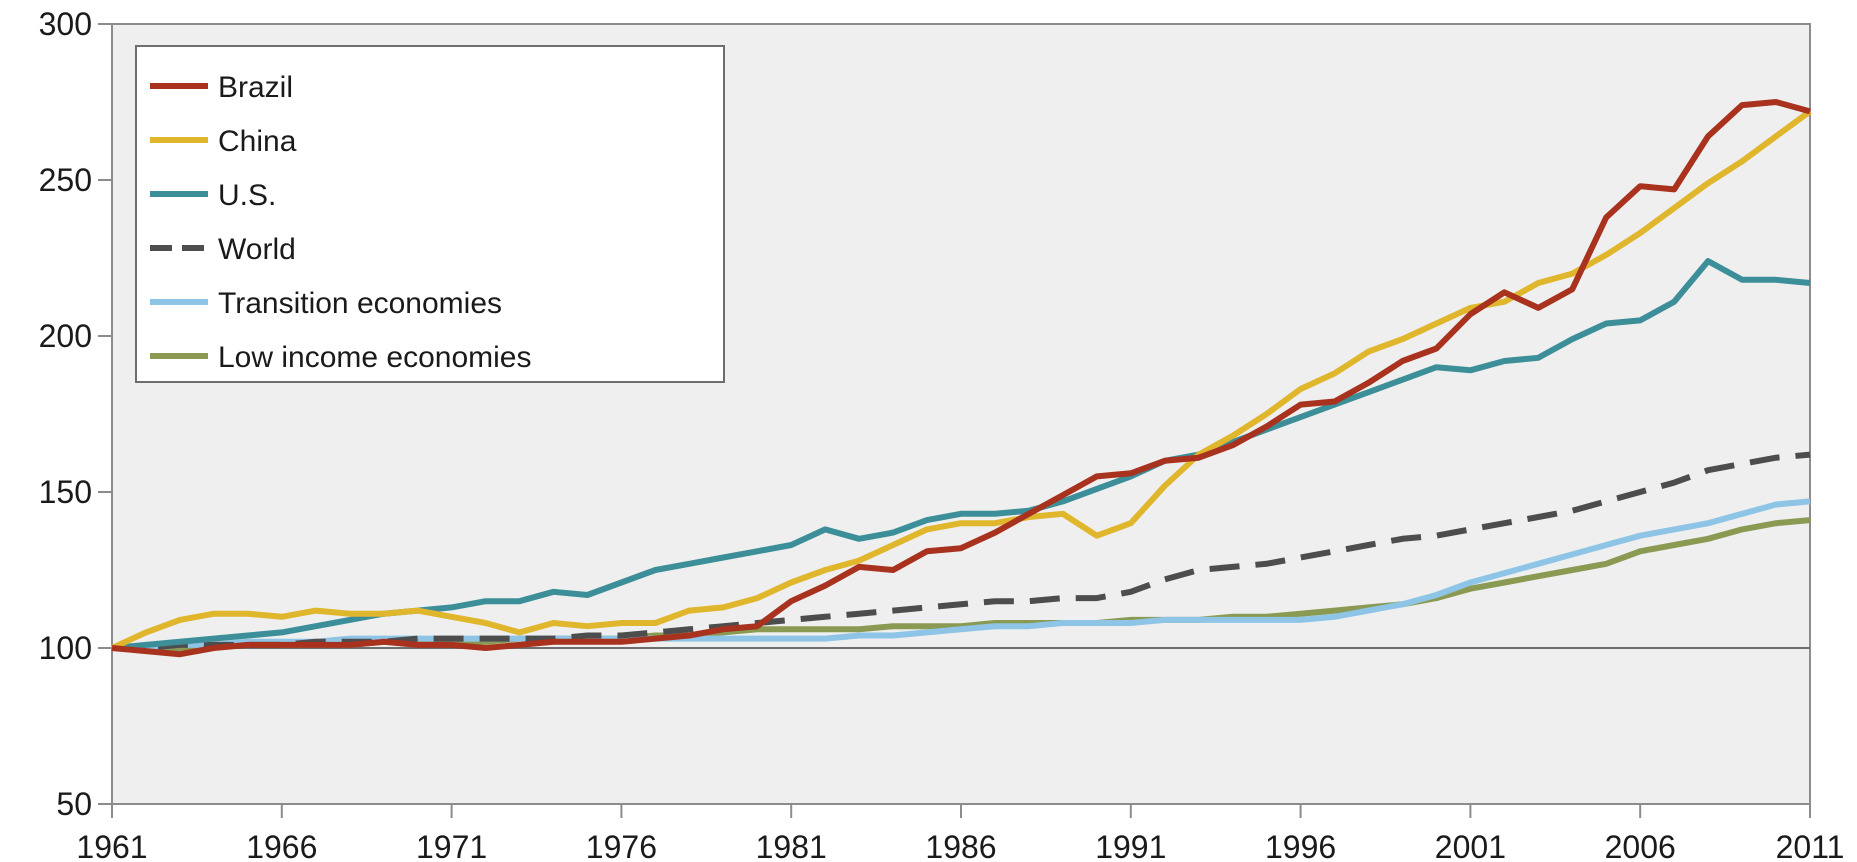  Describe the element at coordinates (247, 195) in the screenshot. I see `legend-label: U.S.` at that location.